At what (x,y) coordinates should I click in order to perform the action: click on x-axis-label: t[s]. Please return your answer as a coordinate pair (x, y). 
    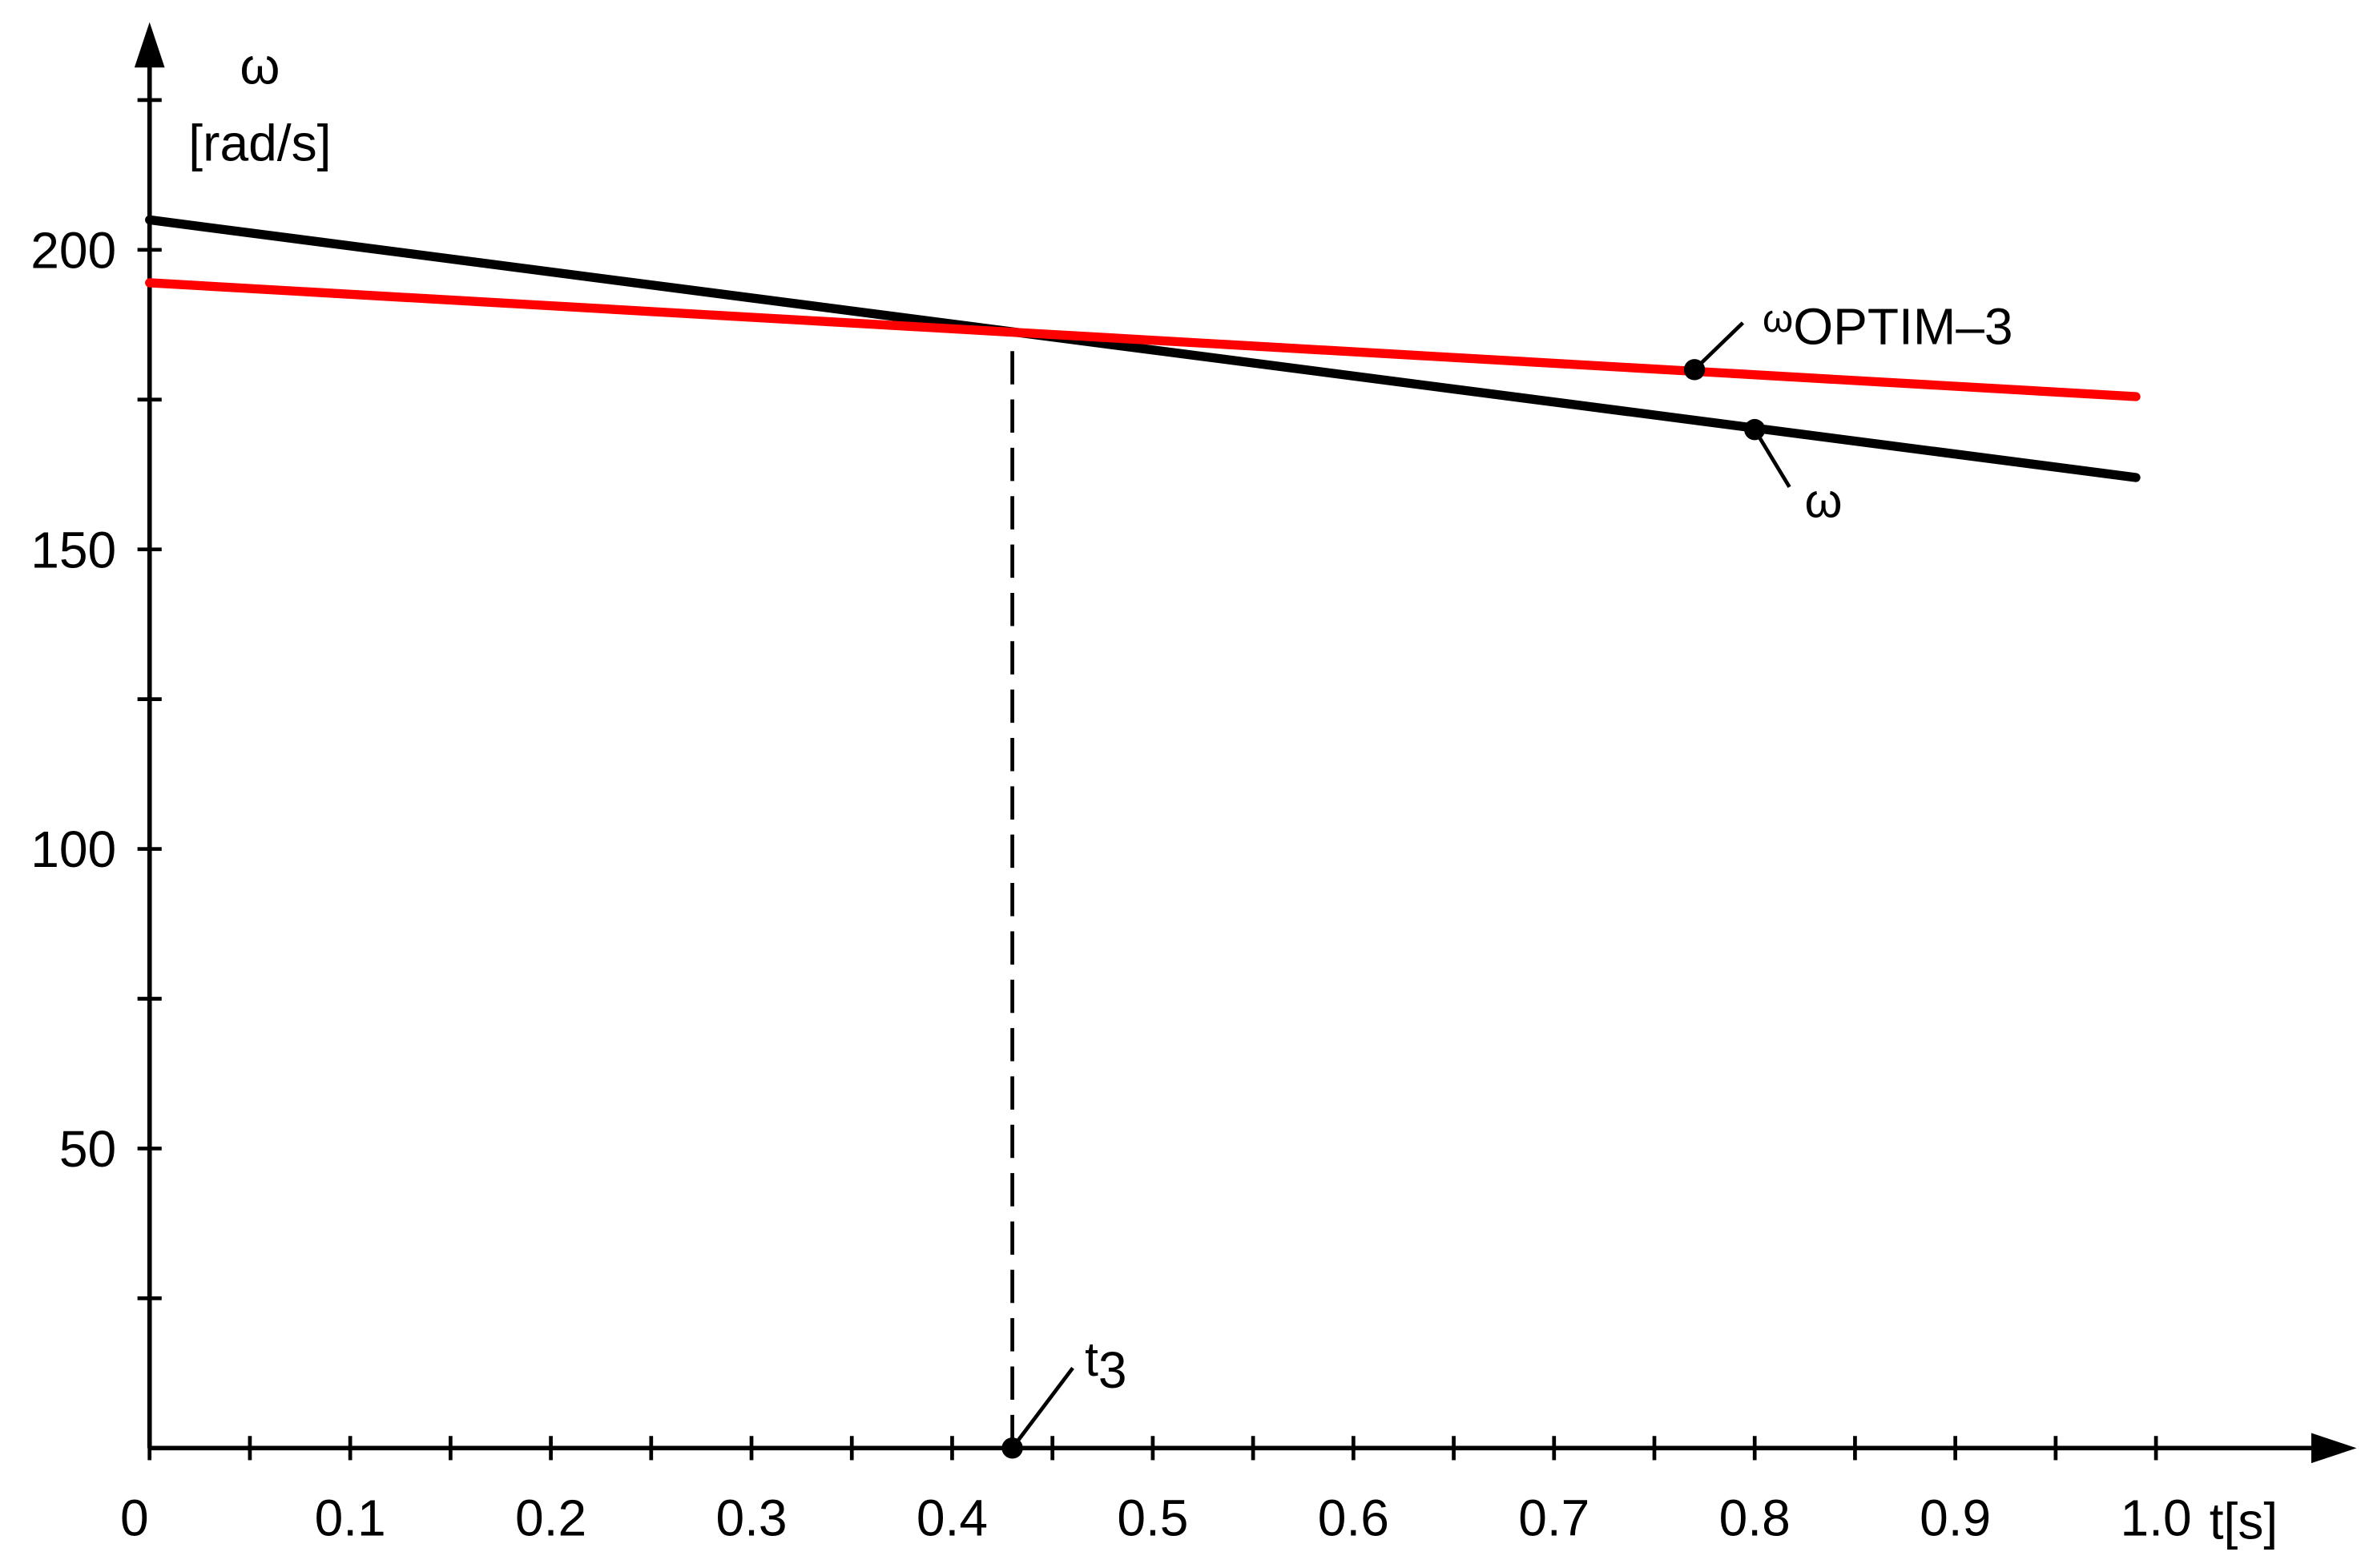
    Looking at the image, I should click on (2244, 1521).